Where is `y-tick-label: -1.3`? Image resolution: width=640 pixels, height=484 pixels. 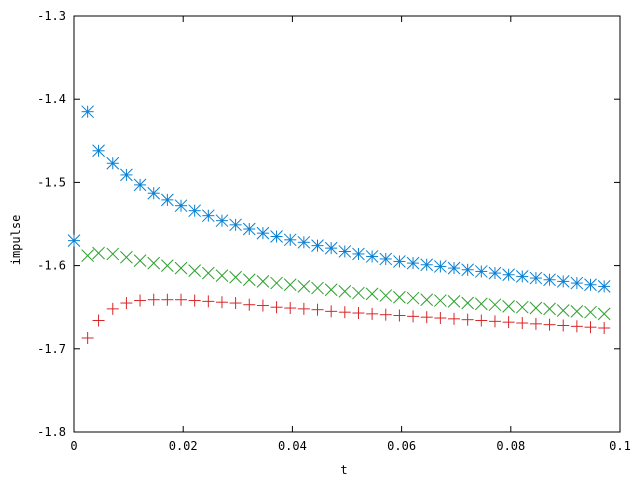
y-tick-label: -1.3 is located at coordinates (51, 16).